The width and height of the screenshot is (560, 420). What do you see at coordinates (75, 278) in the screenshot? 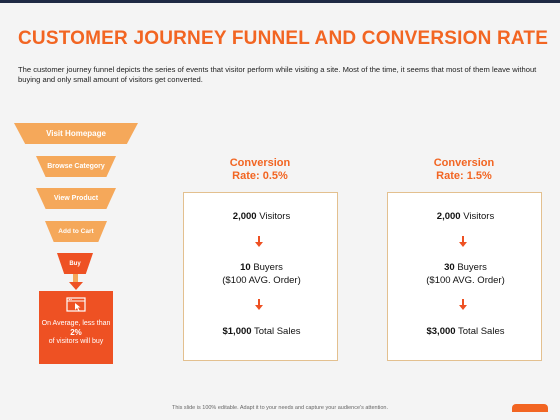
I see `funnel-connector` at bounding box center [75, 278].